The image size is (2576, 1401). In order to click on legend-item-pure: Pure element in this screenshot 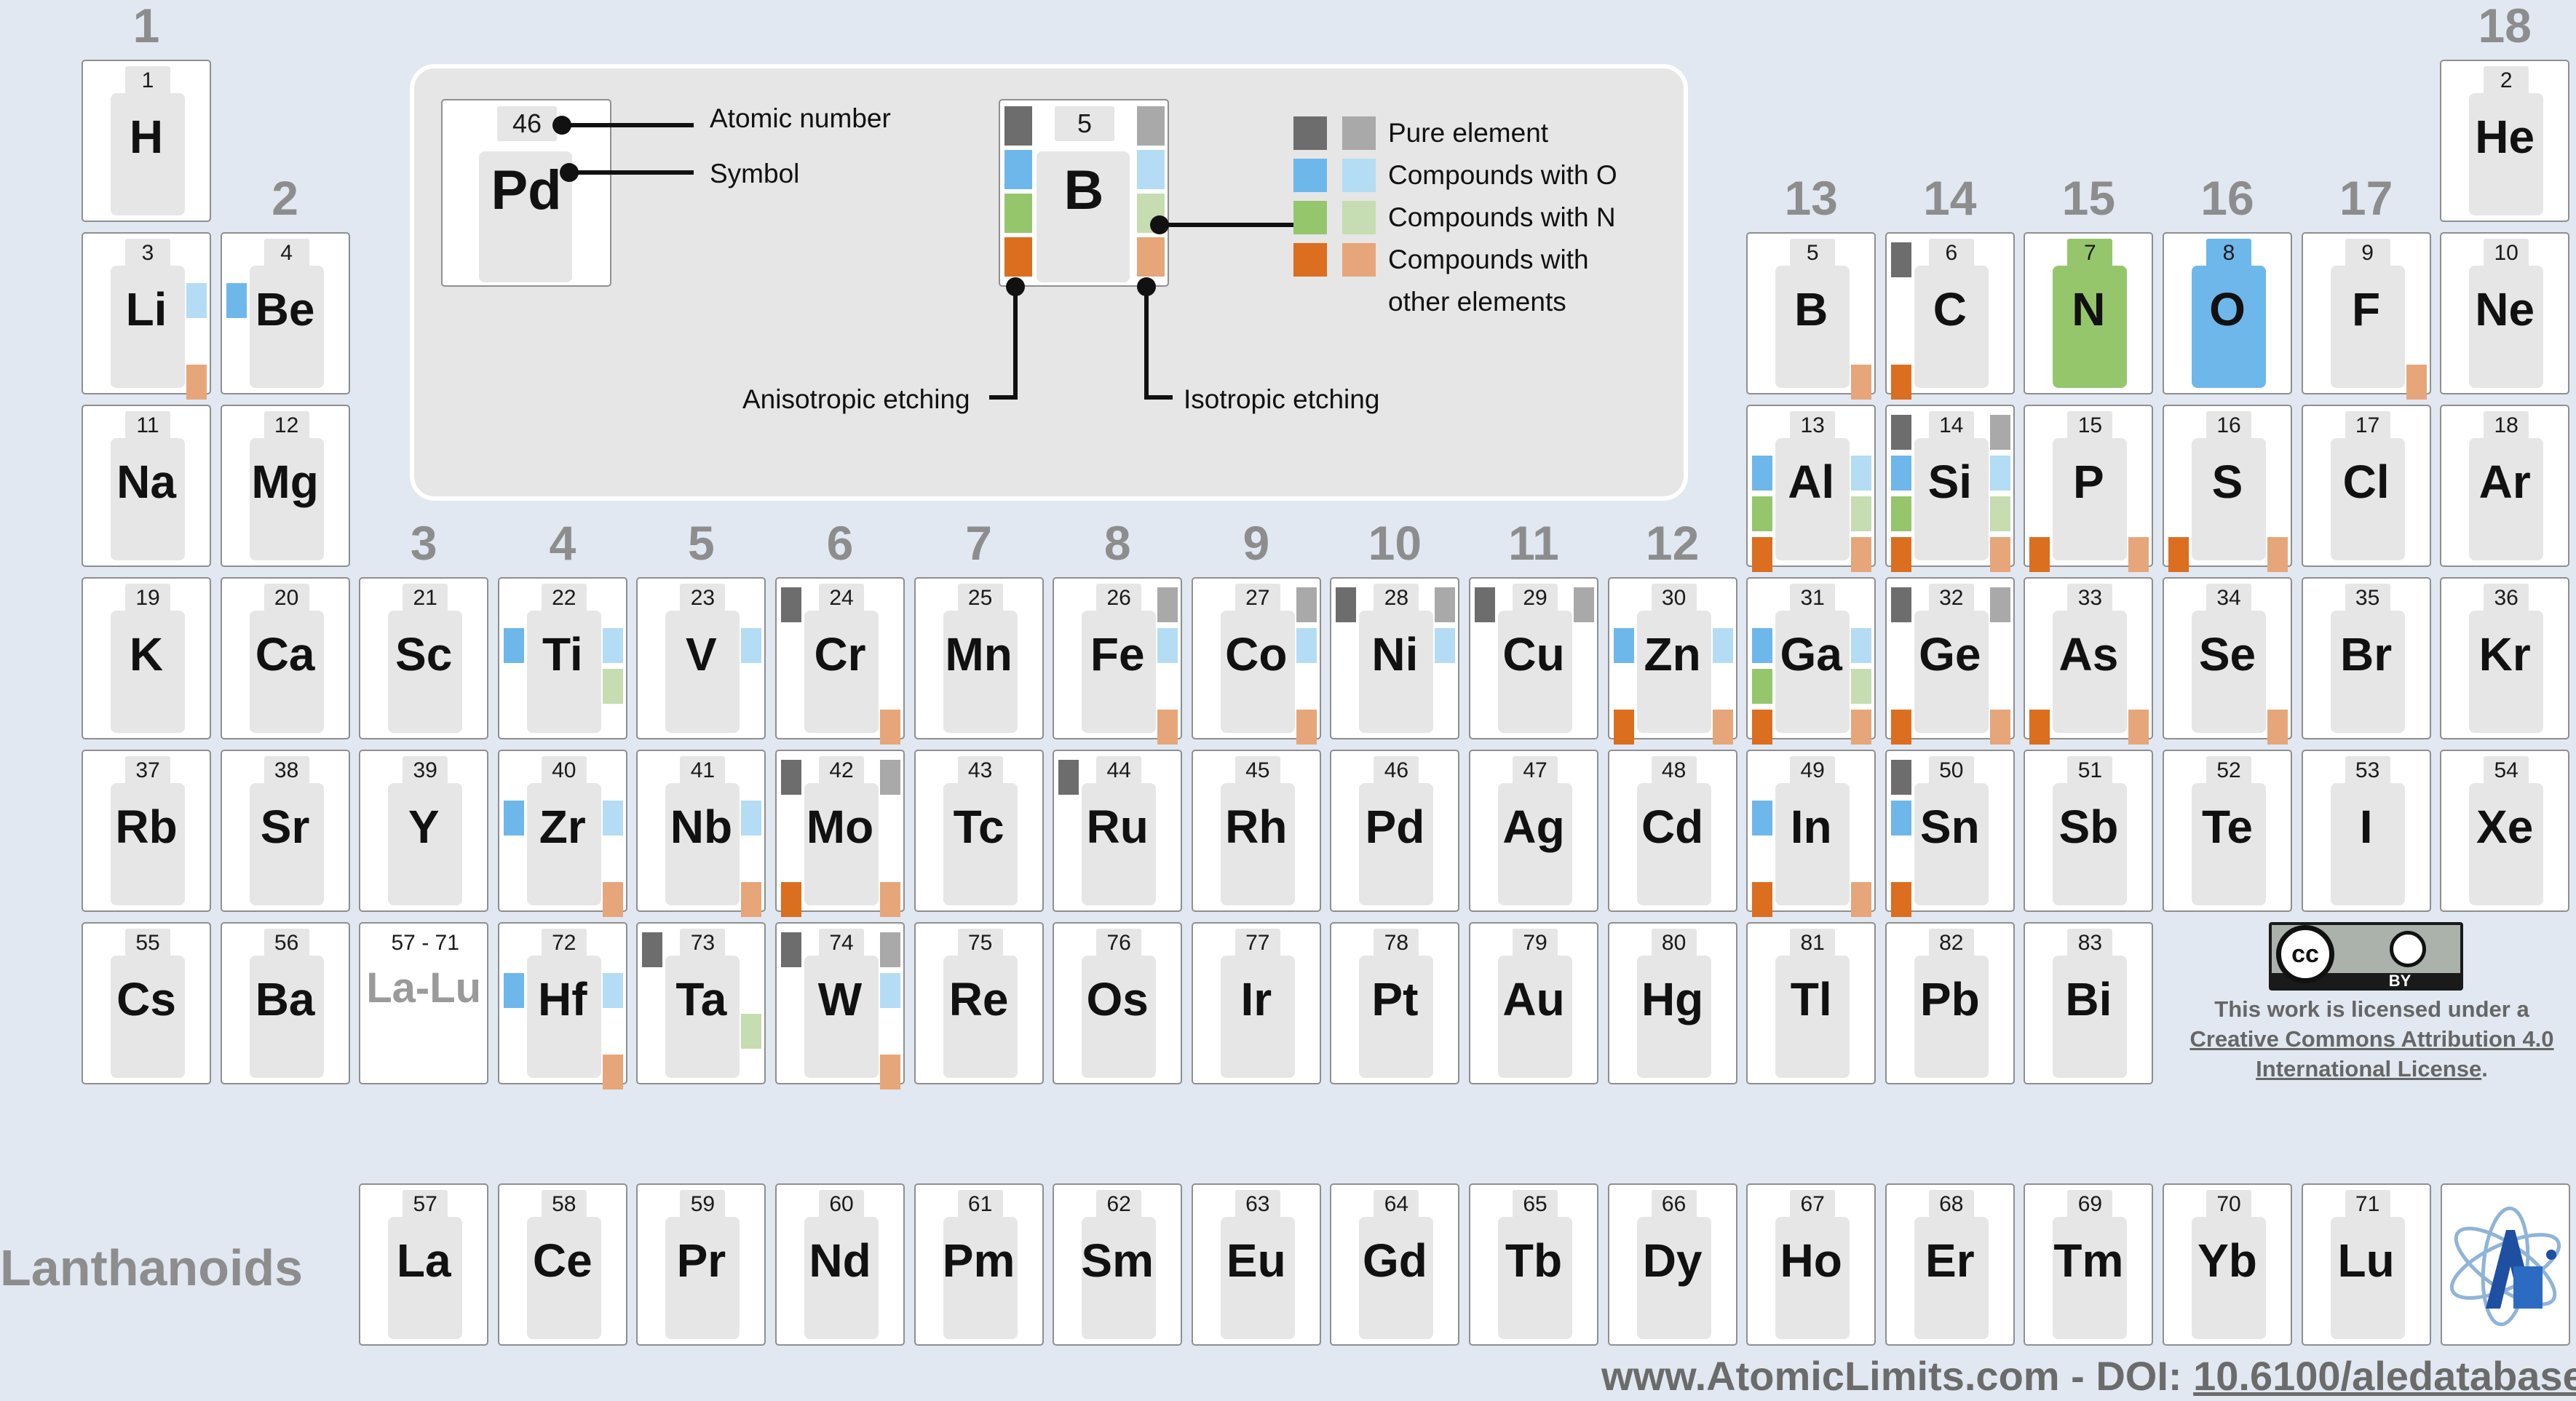, I will do `click(1468, 133)`.